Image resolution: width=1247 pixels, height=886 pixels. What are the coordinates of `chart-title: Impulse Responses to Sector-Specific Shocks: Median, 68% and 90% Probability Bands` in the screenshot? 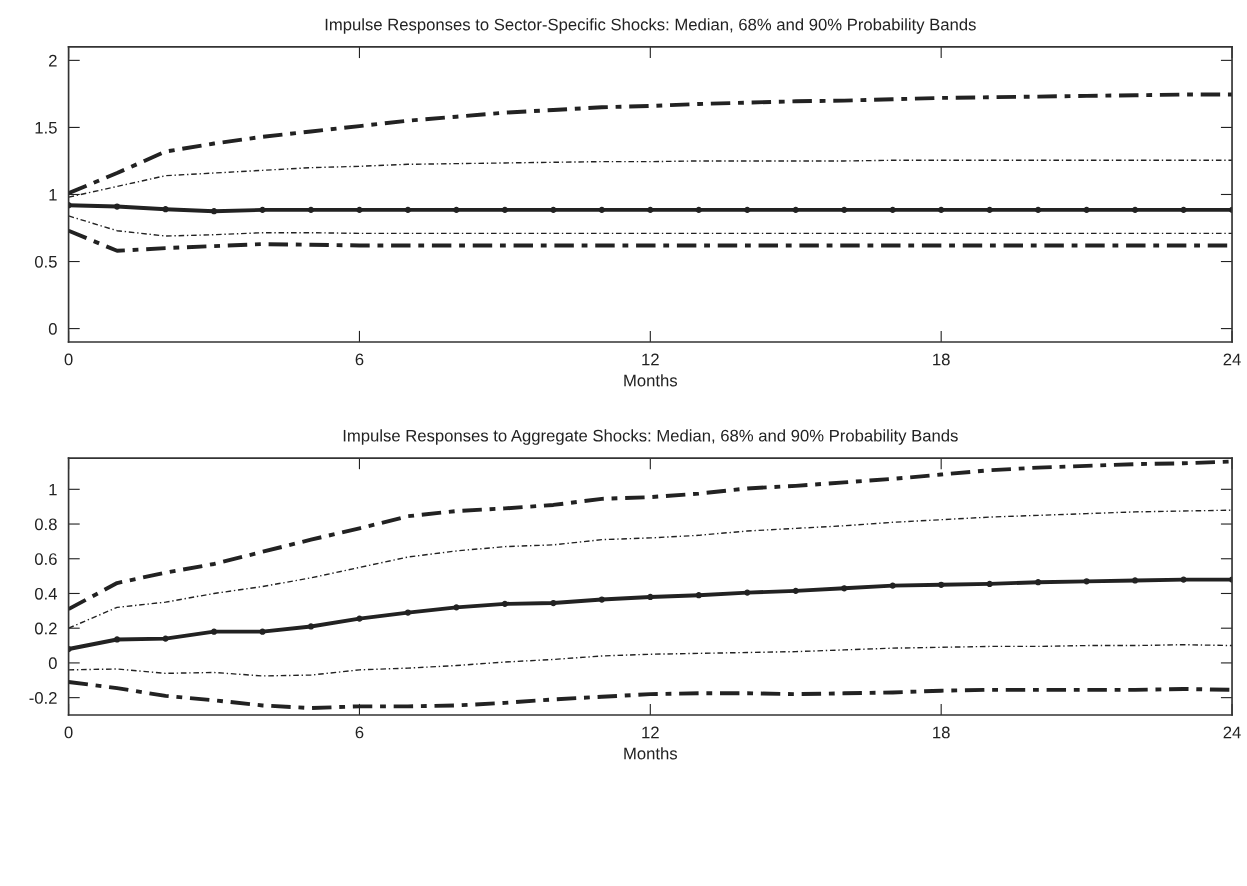 It's located at (650, 26).